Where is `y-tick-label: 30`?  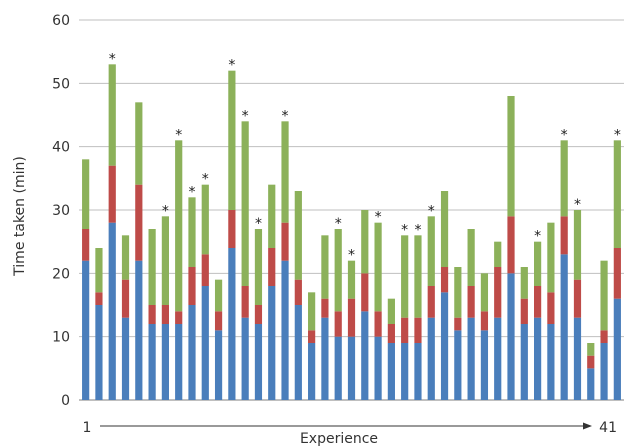
y-tick-label: 30 is located at coordinates (61, 211).